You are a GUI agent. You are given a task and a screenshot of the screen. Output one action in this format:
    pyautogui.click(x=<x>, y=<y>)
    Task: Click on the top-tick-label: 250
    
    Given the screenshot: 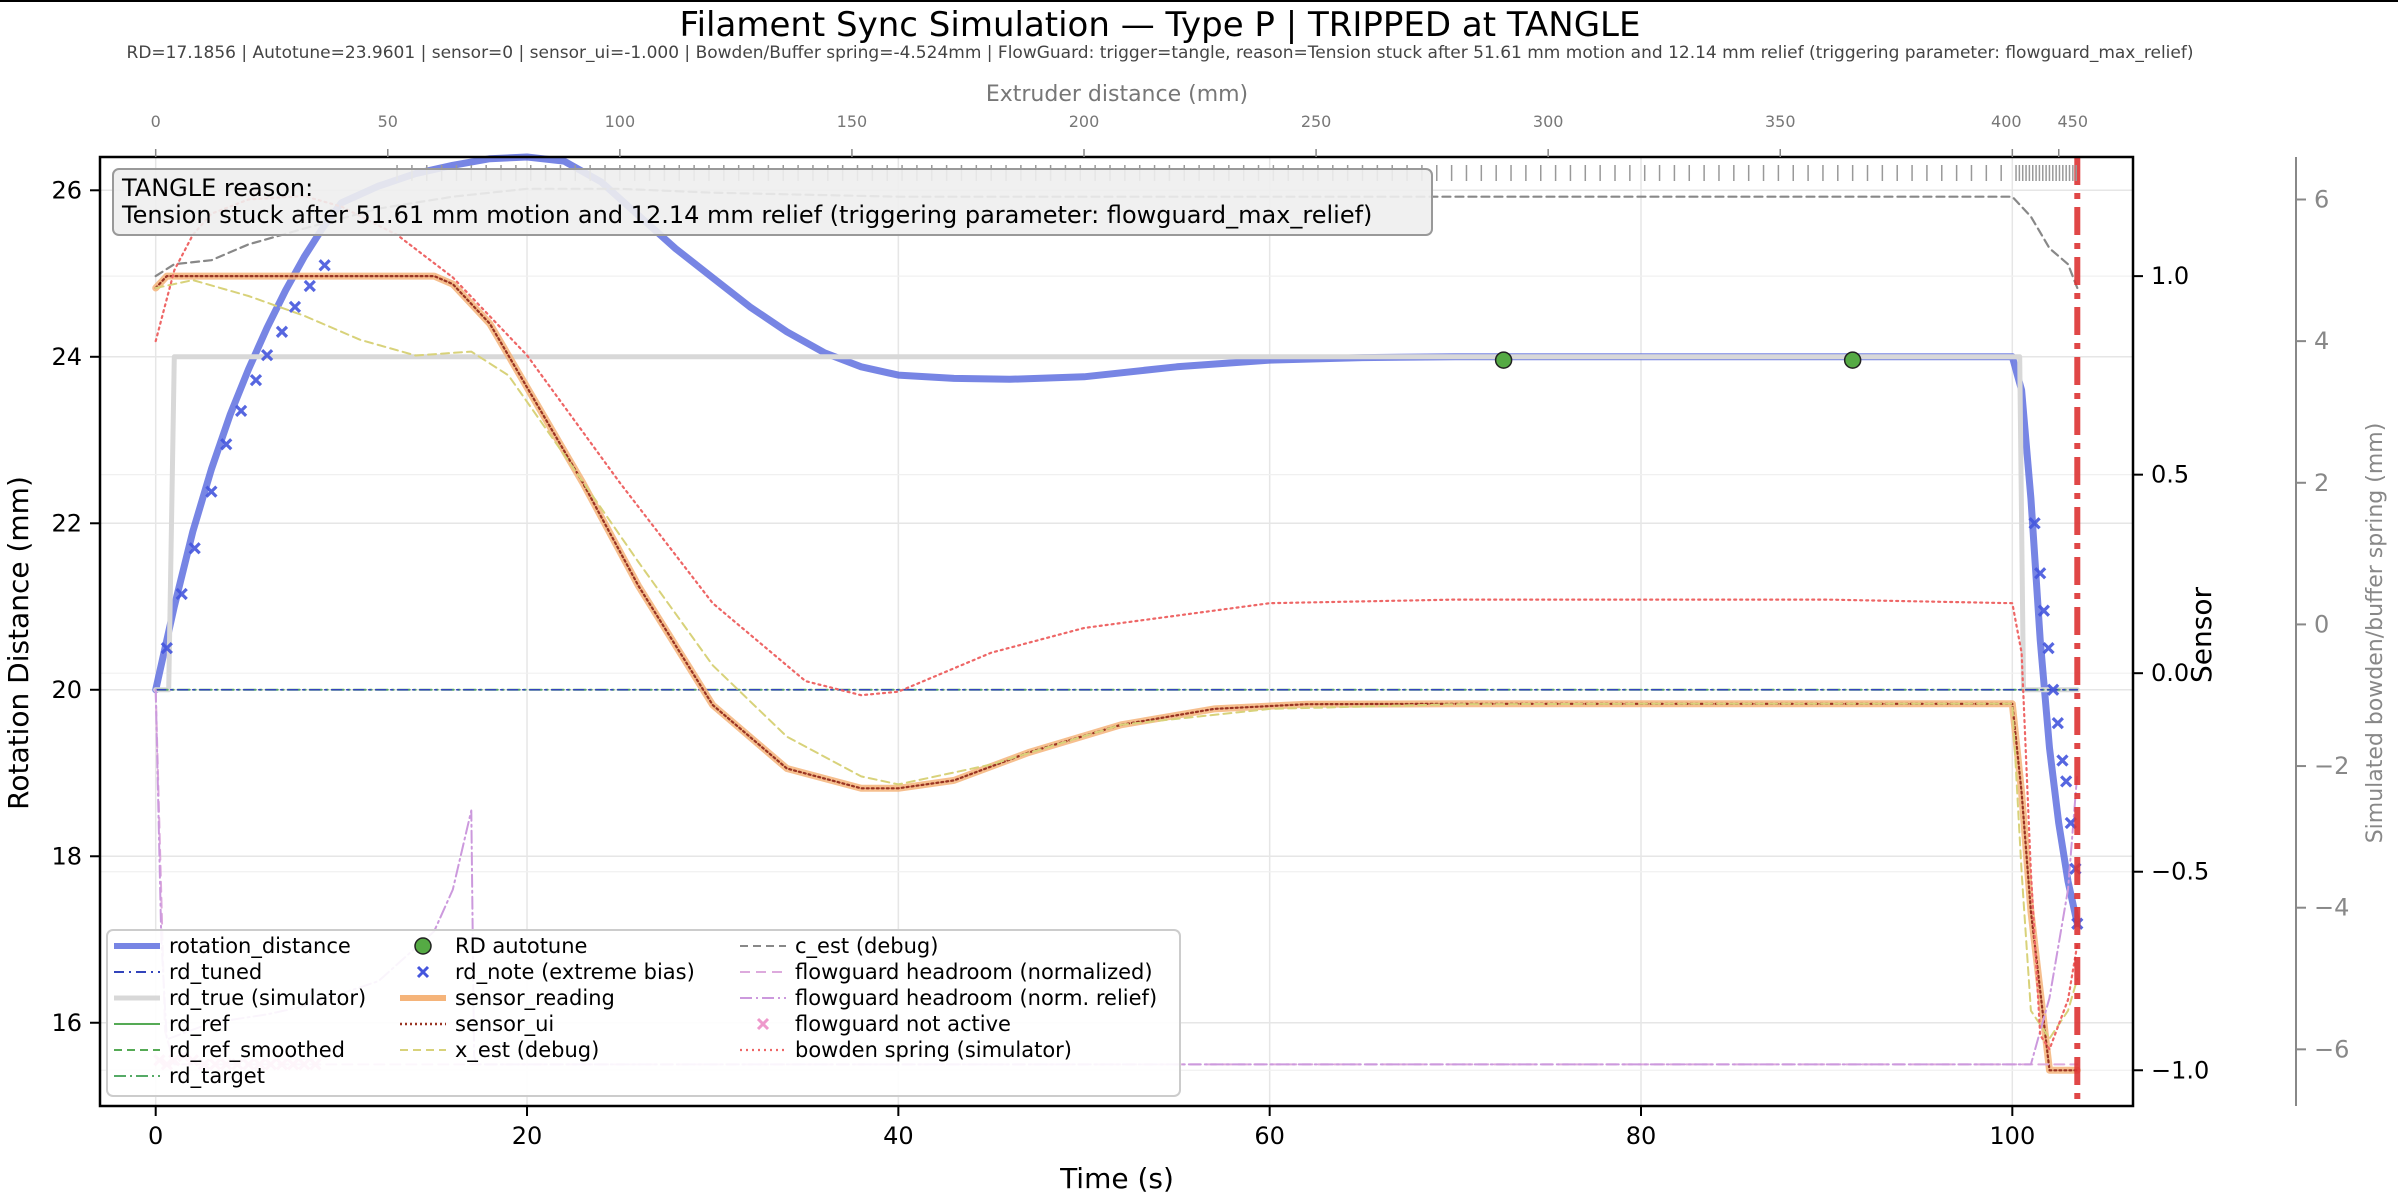 What is the action you would take?
    pyautogui.click(x=1316, y=121)
    